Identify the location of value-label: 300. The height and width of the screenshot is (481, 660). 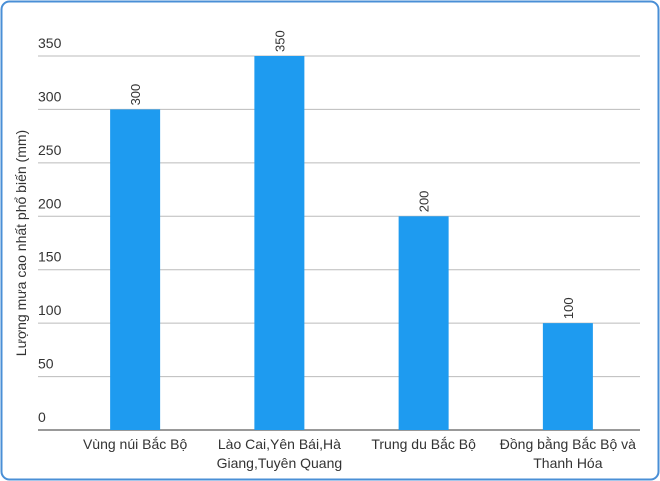
(135, 95).